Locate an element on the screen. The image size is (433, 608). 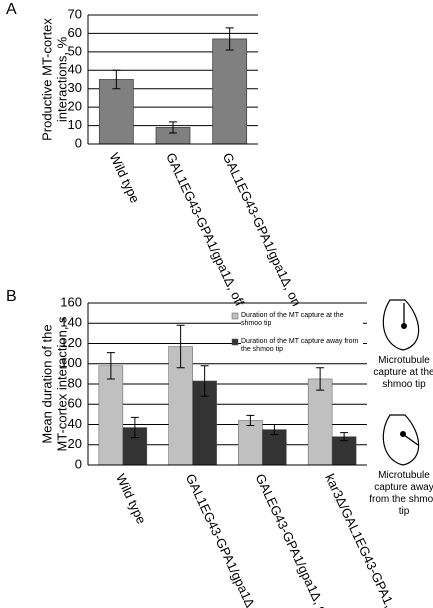
x-tick-label: GALEG43-GPA1/gpa1Δ, off is located at coordinates (293, 539).